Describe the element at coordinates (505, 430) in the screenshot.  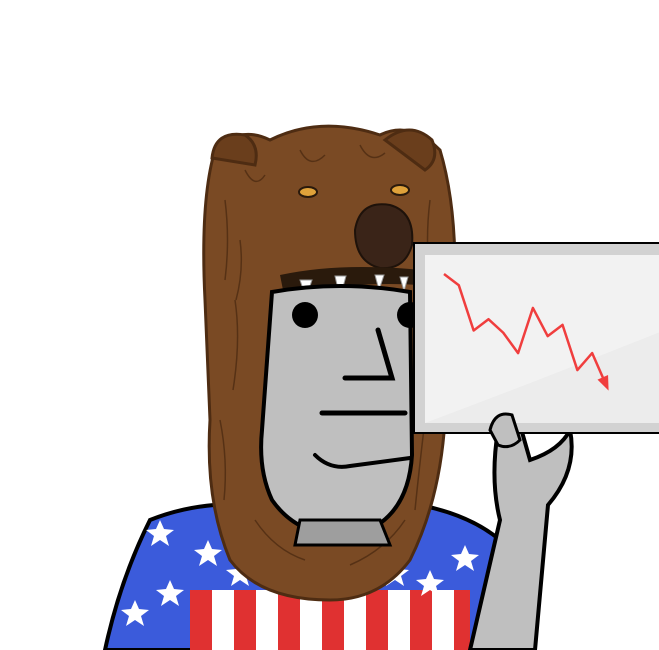
I see `npc-fingers` at that location.